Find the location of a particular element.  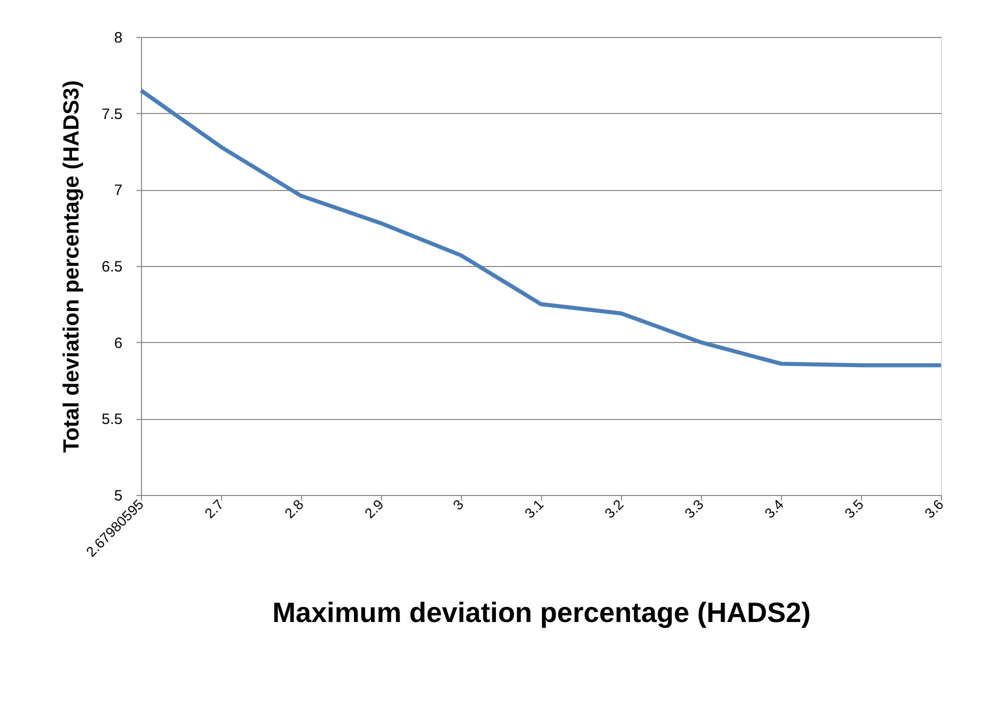

x-tick-label: 3.5 is located at coordinates (854, 509).